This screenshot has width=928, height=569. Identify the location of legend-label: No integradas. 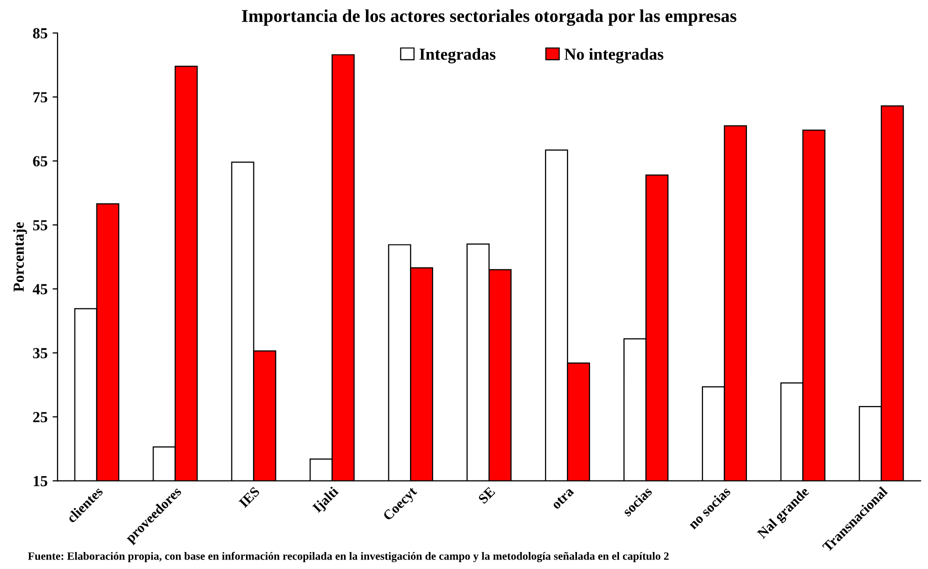
(614, 56).